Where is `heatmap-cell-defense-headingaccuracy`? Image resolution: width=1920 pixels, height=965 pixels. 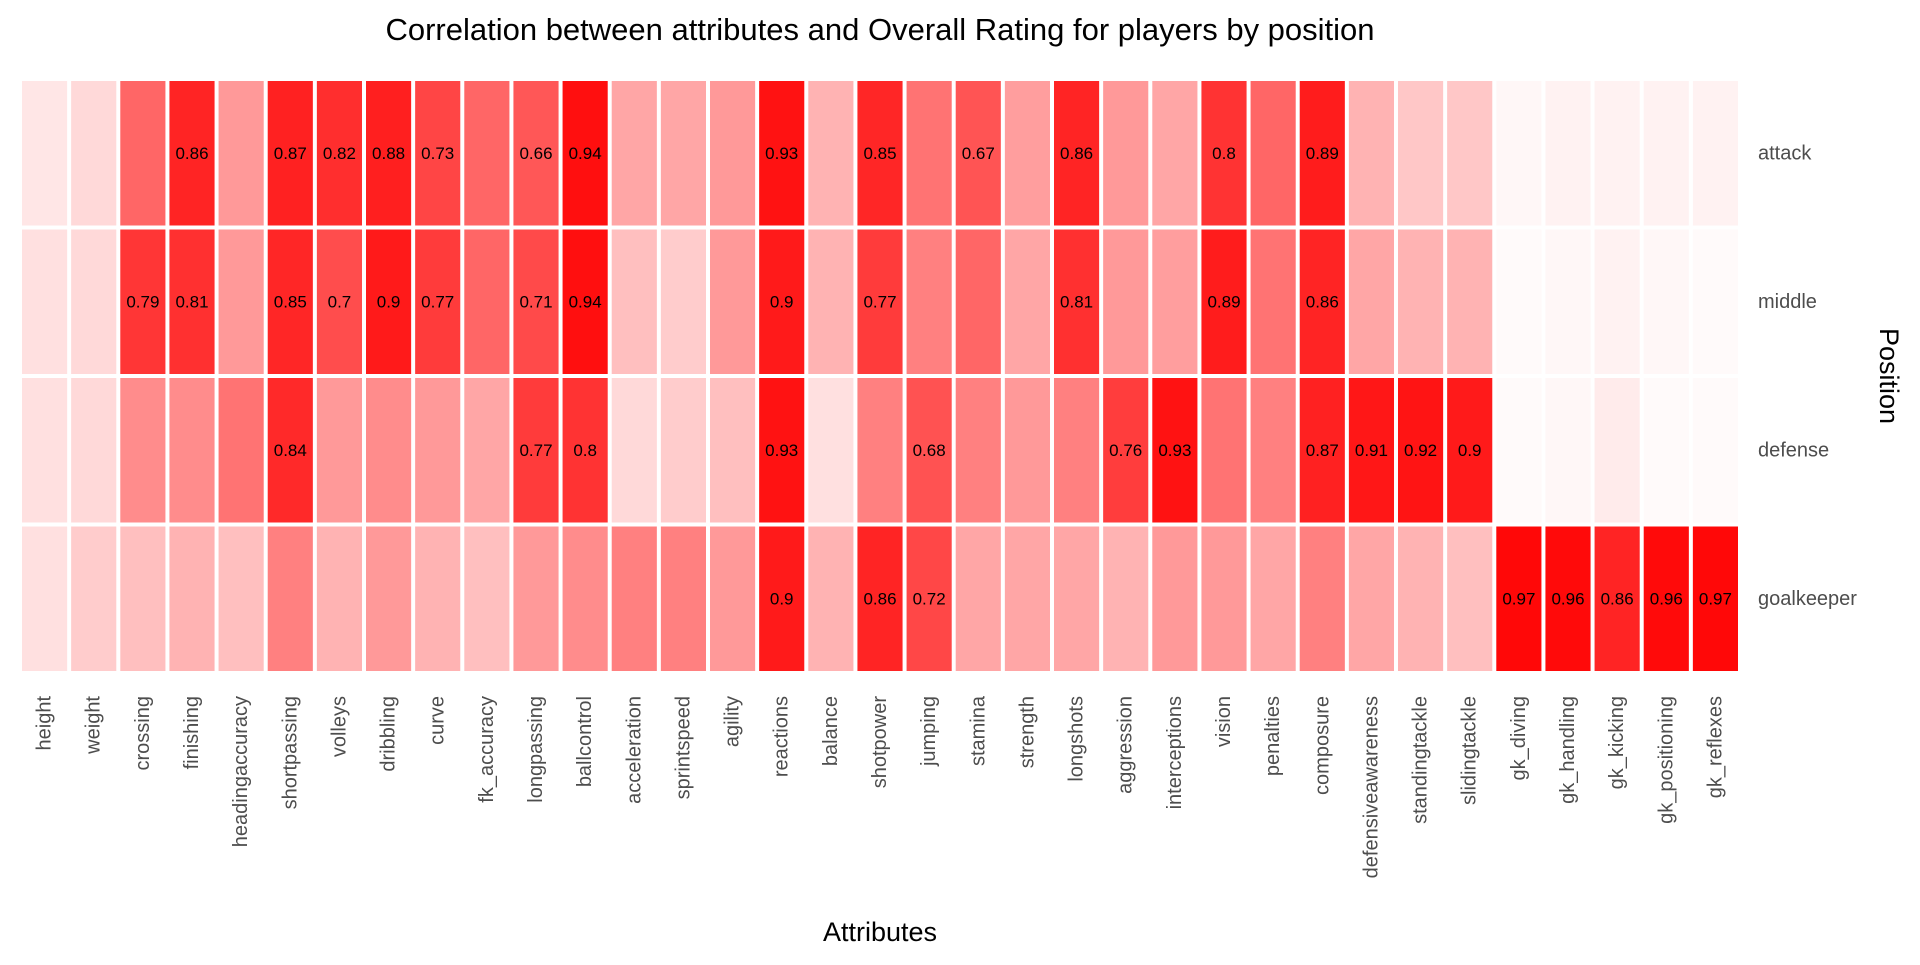 heatmap-cell-defense-headingaccuracy is located at coordinates (241, 450).